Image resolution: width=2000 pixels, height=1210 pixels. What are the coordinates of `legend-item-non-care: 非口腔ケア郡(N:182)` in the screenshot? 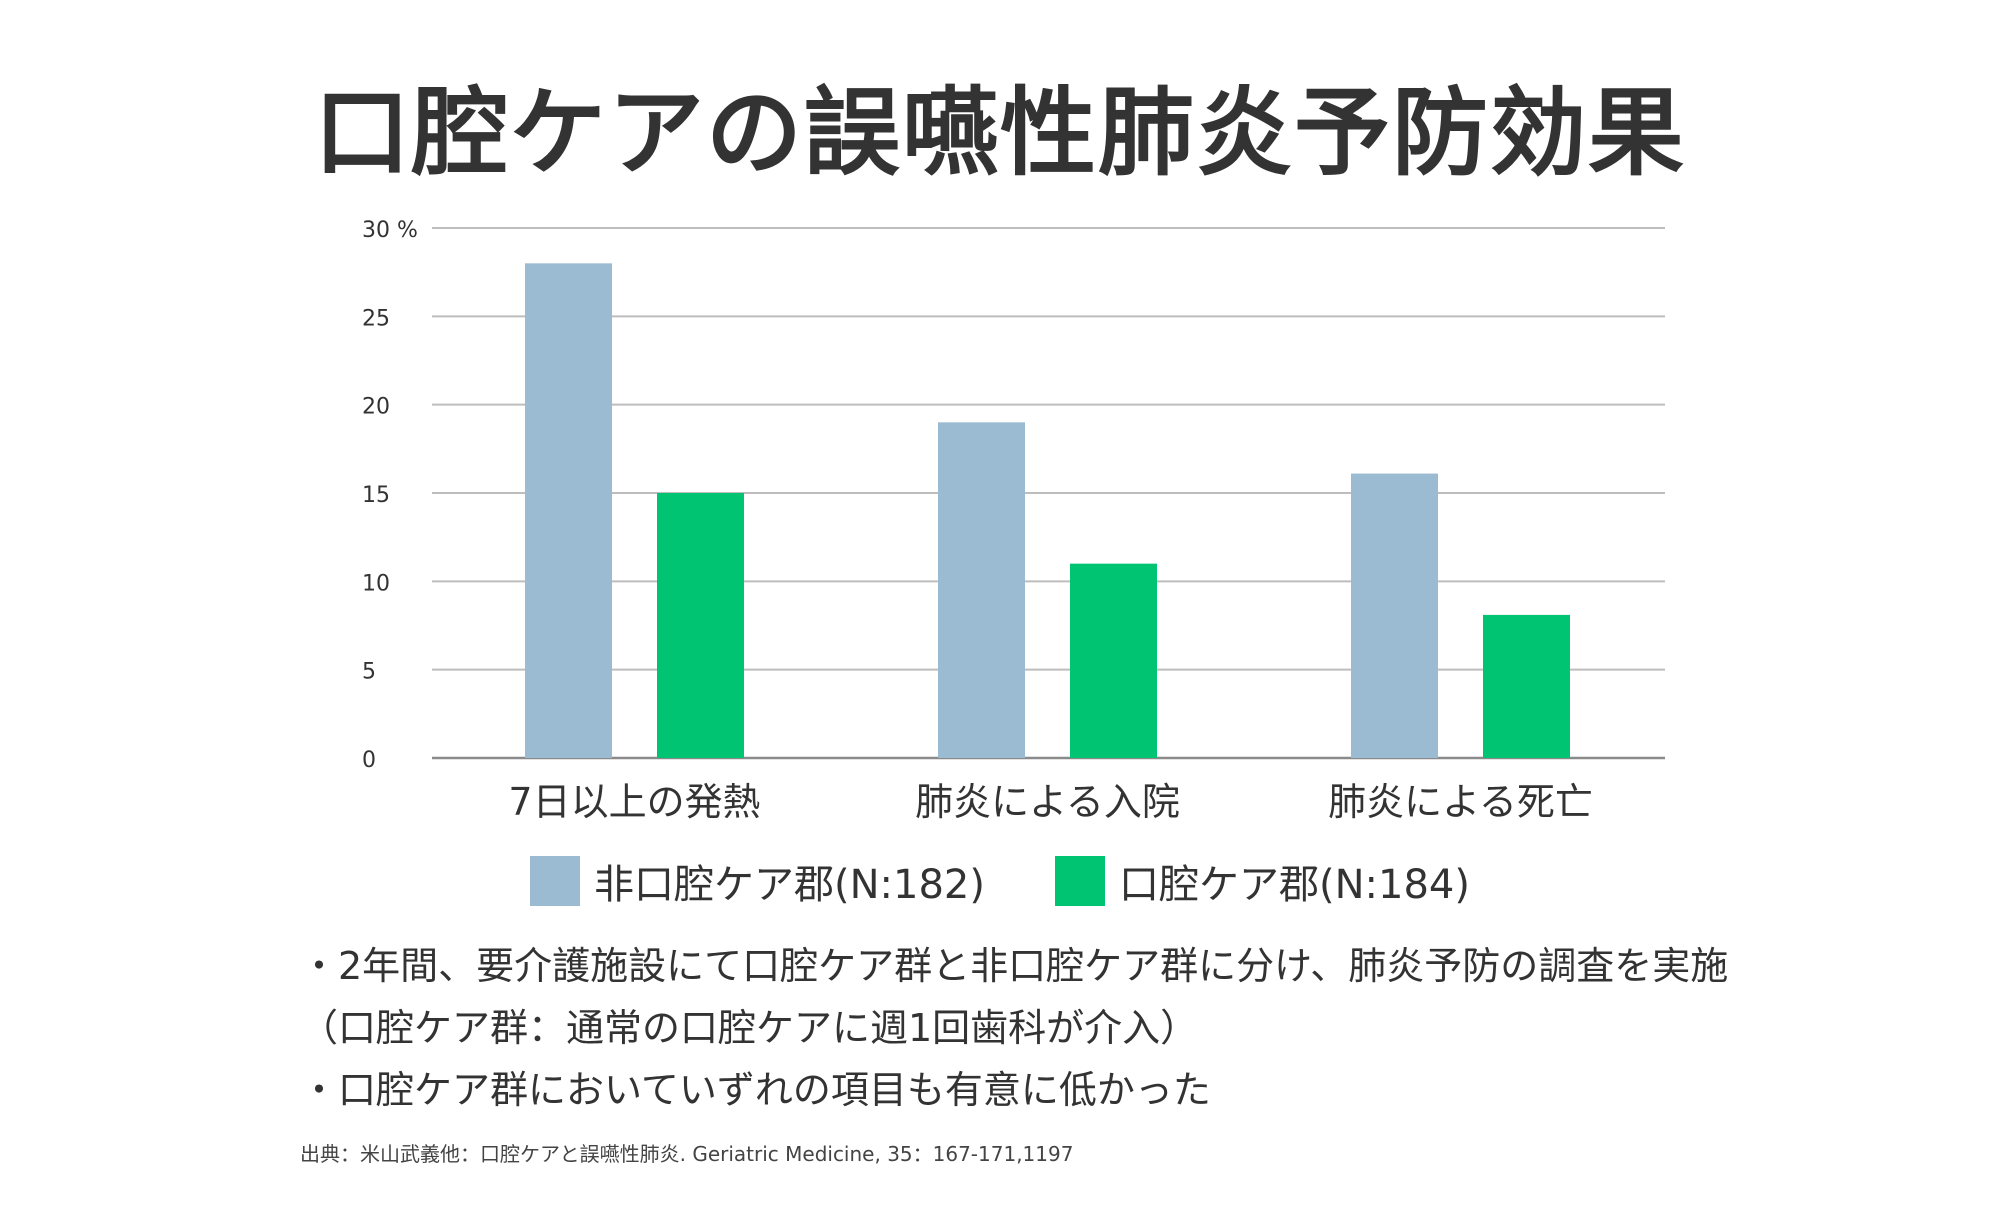 It's located at (757, 881).